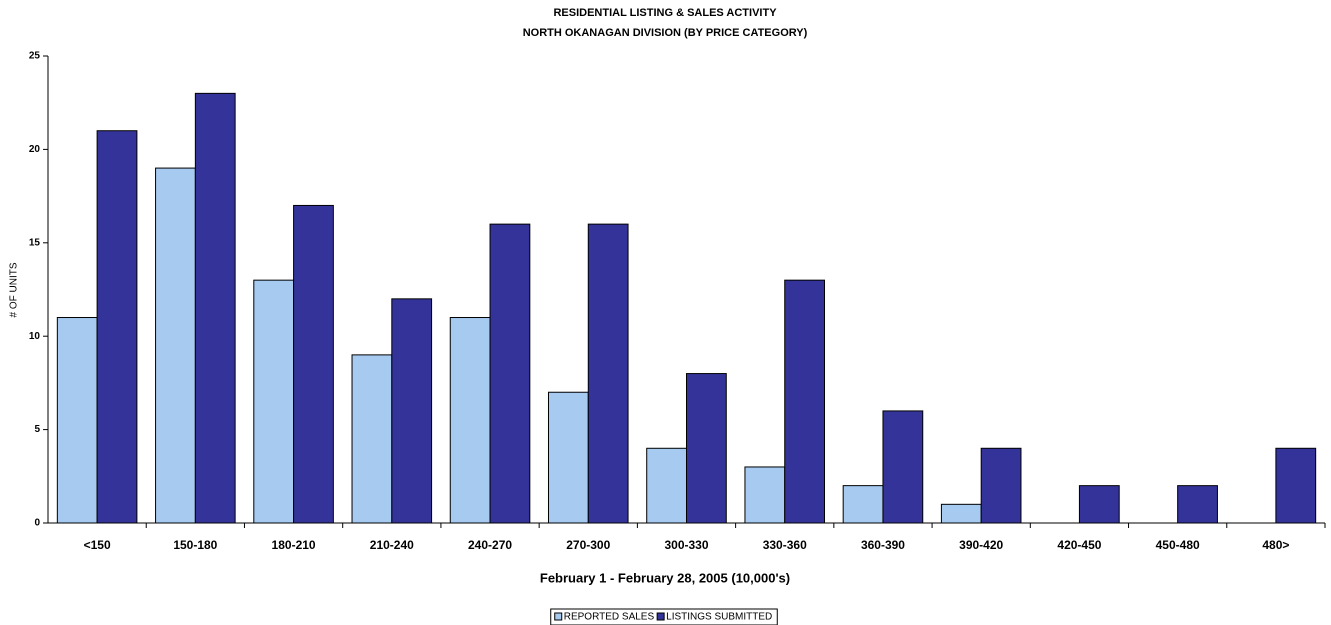 The width and height of the screenshot is (1331, 625). What do you see at coordinates (1178, 545) in the screenshot?
I see `x-tick-label: 450-480` at bounding box center [1178, 545].